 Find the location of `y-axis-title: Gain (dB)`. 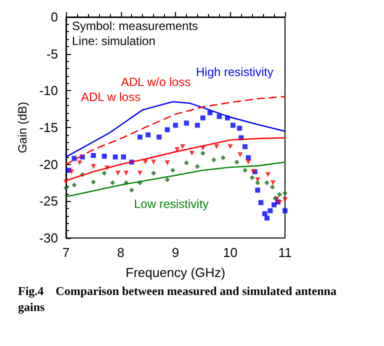

y-axis-title: Gain (dB) is located at coordinates (22, 128).